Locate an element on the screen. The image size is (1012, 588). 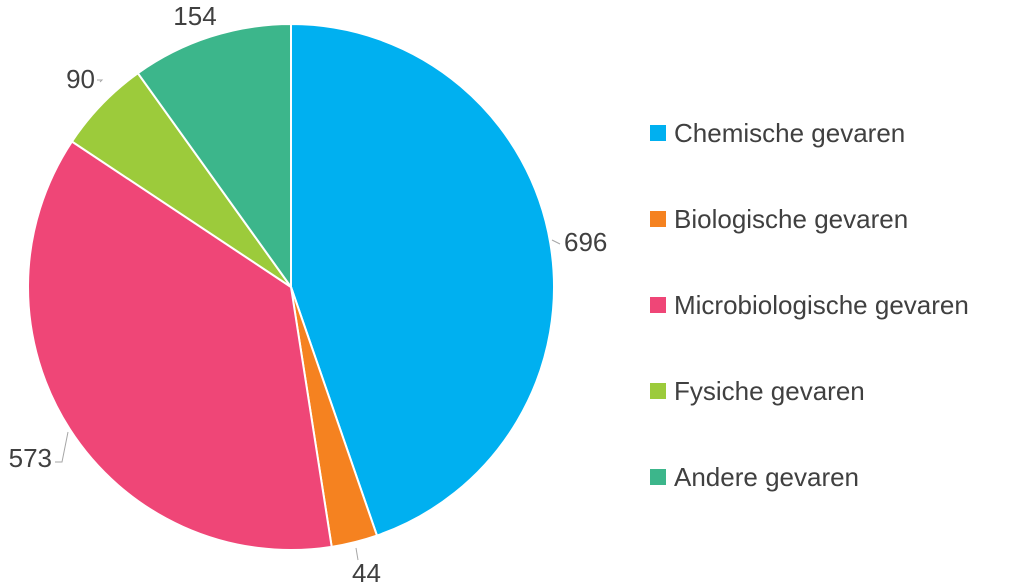
leader-line-microbiologische-gevaren is located at coordinates (62, 447).